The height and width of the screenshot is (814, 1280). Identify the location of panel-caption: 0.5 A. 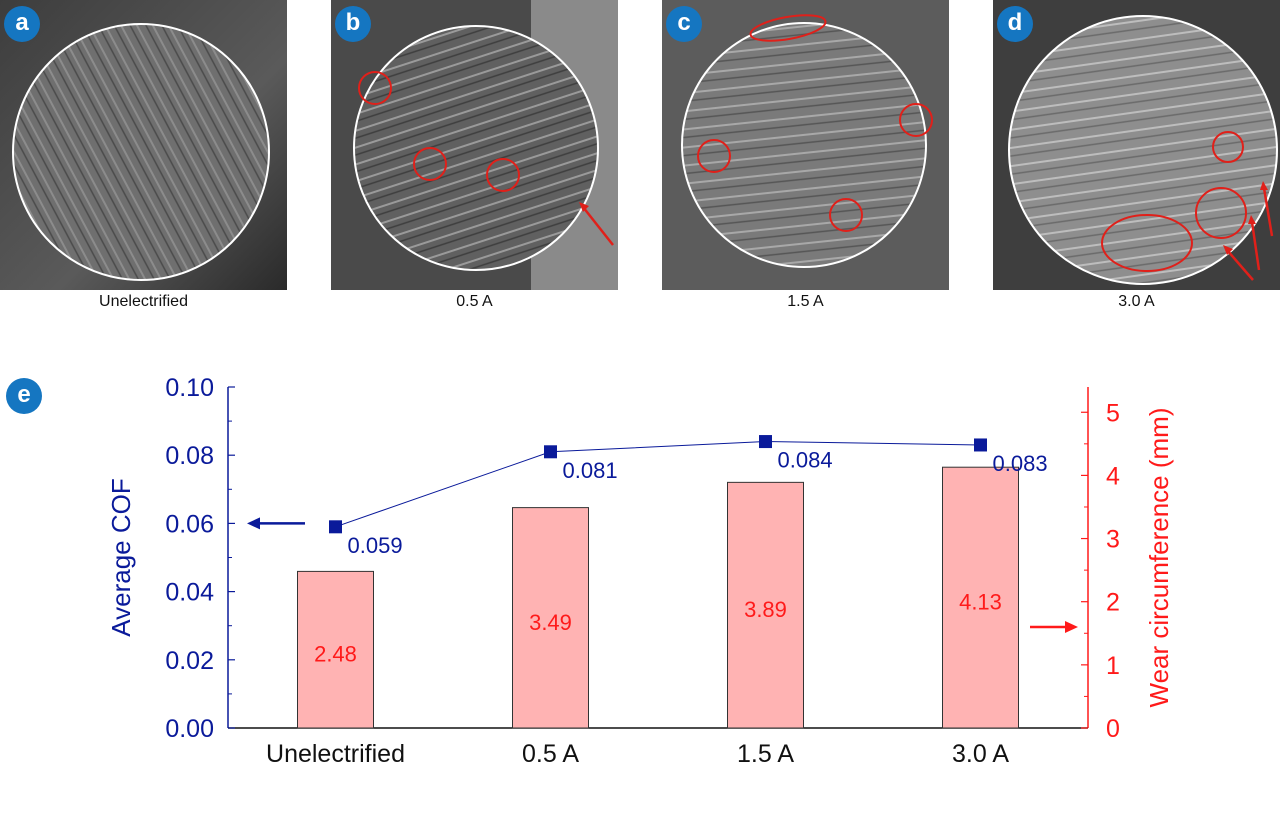
(474, 301).